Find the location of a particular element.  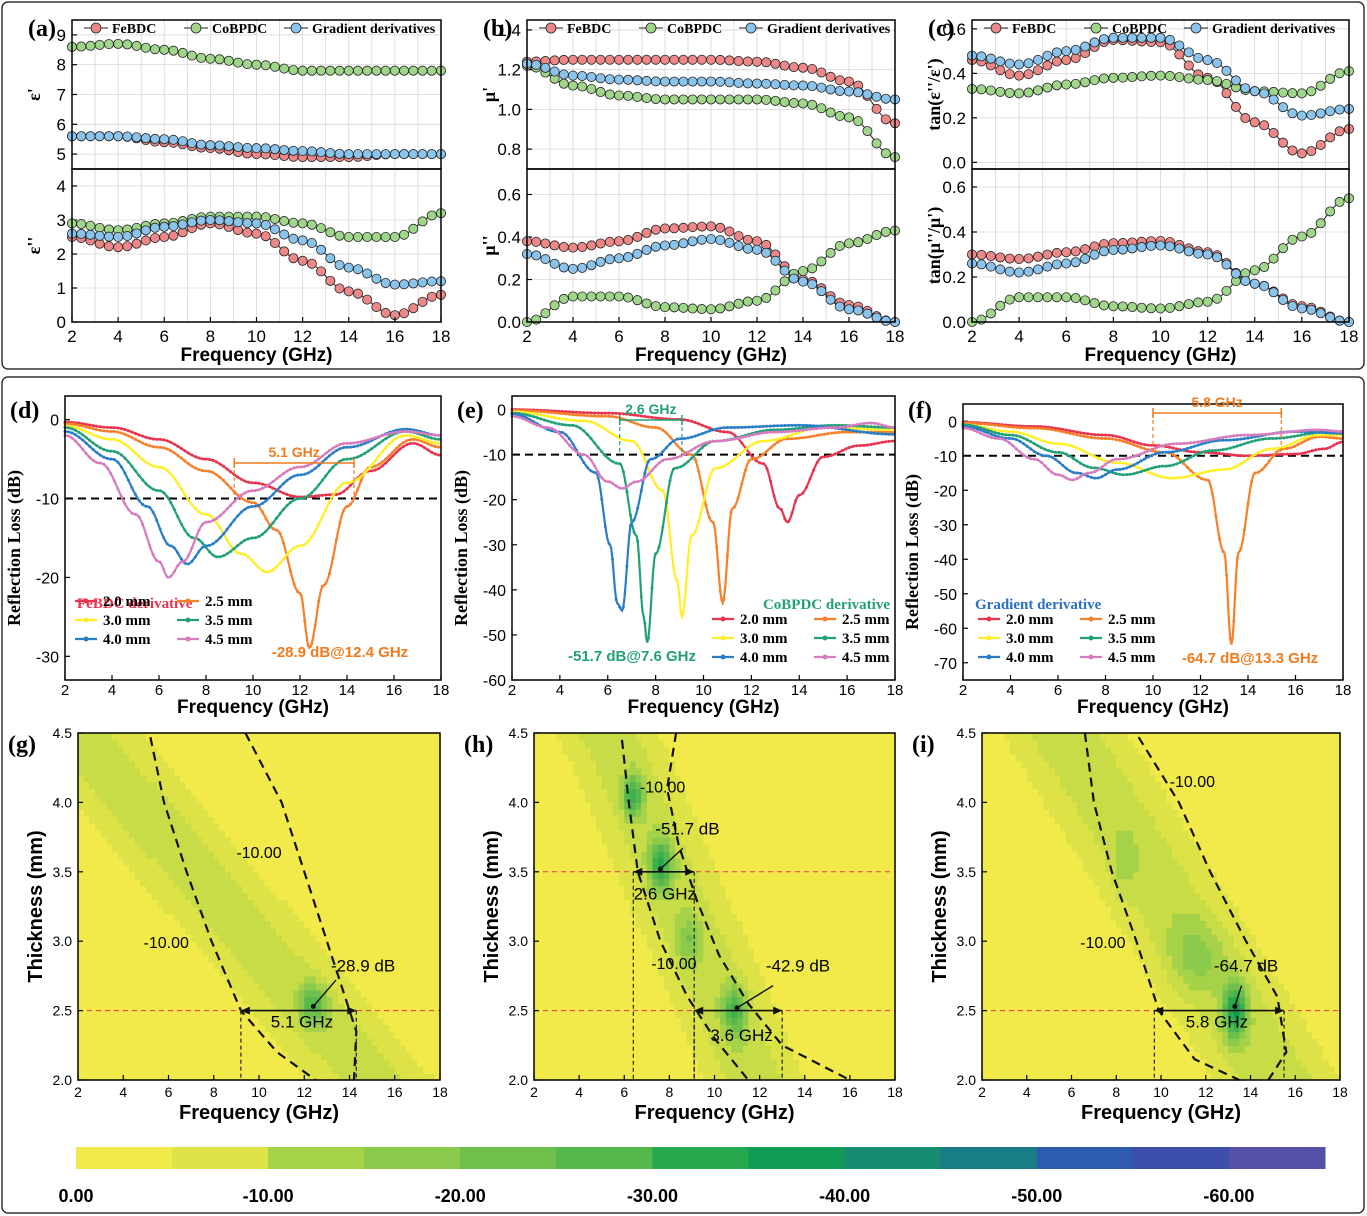

legend-label: 4.0 mm is located at coordinates (764, 658).